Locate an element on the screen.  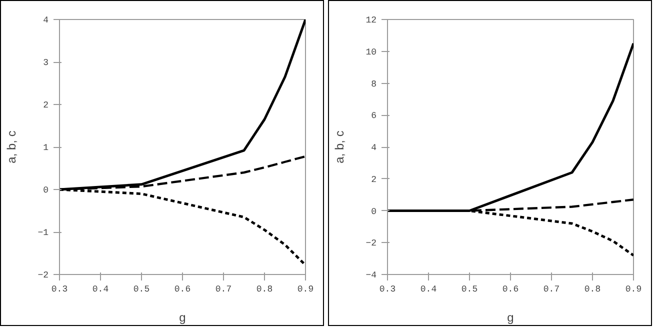
y-tick-label: 1 is located at coordinates (46, 148).